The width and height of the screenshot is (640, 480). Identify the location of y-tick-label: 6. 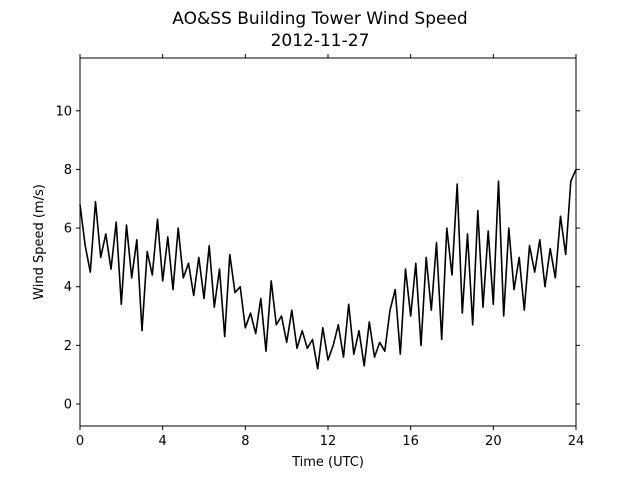
(68, 229).